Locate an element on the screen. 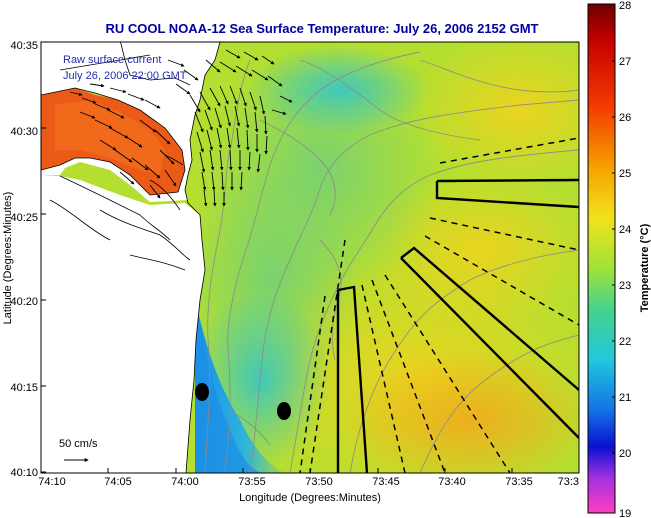 The height and width of the screenshot is (518, 651). beam-east is located at coordinates (507, 193).